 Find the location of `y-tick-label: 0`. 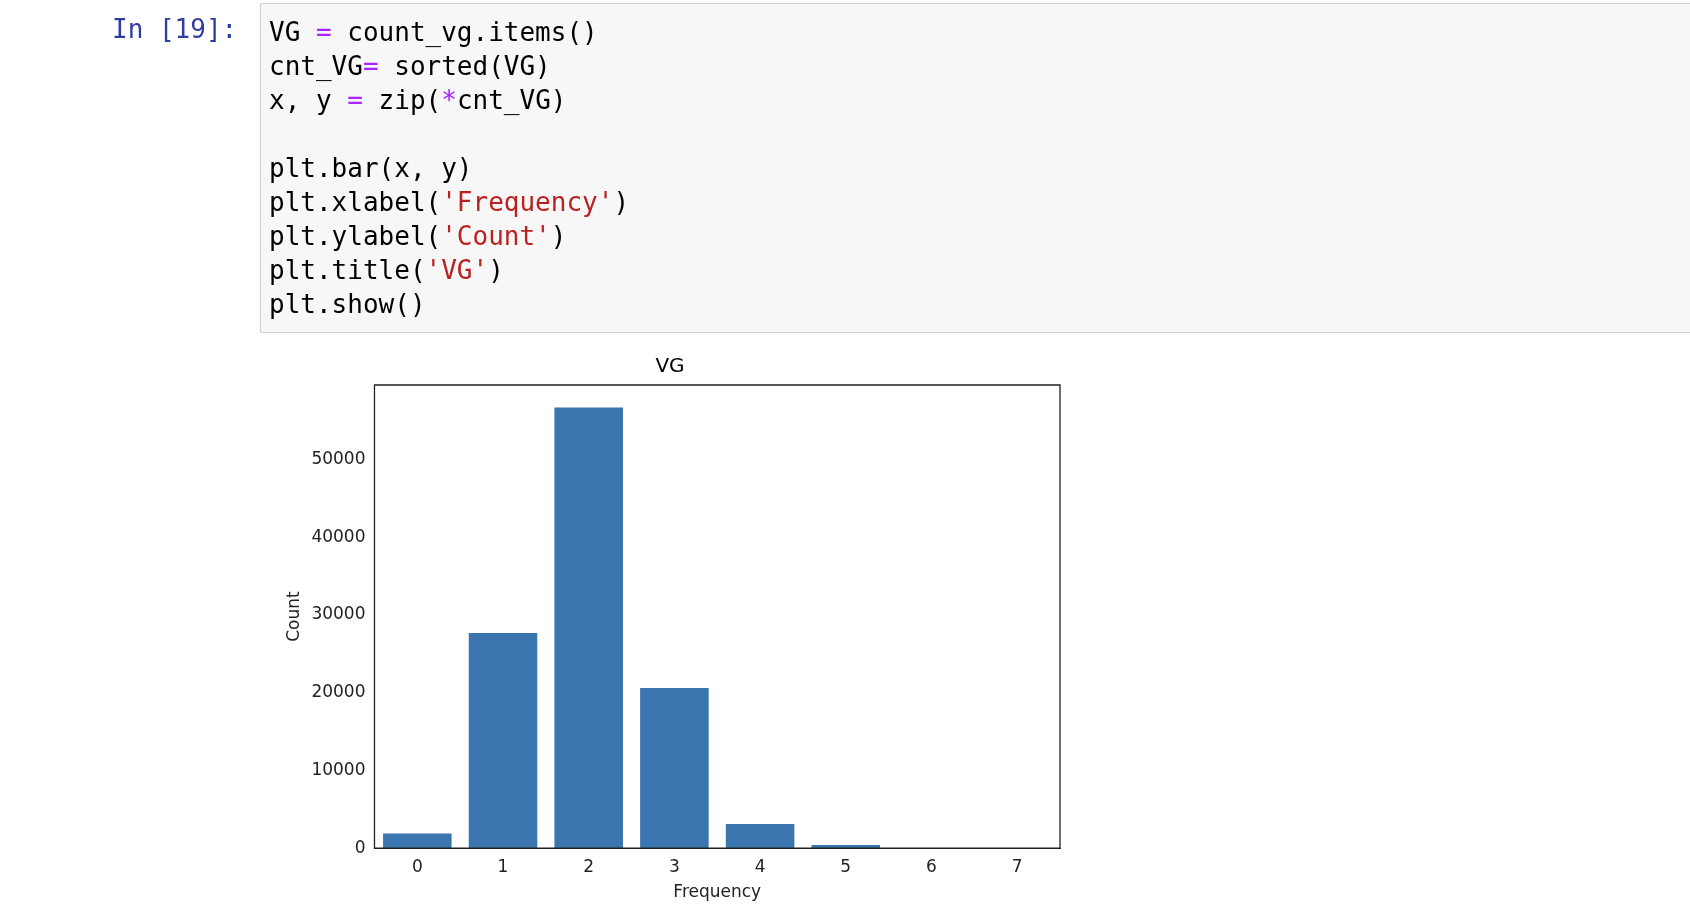

y-tick-label: 0 is located at coordinates (360, 846).